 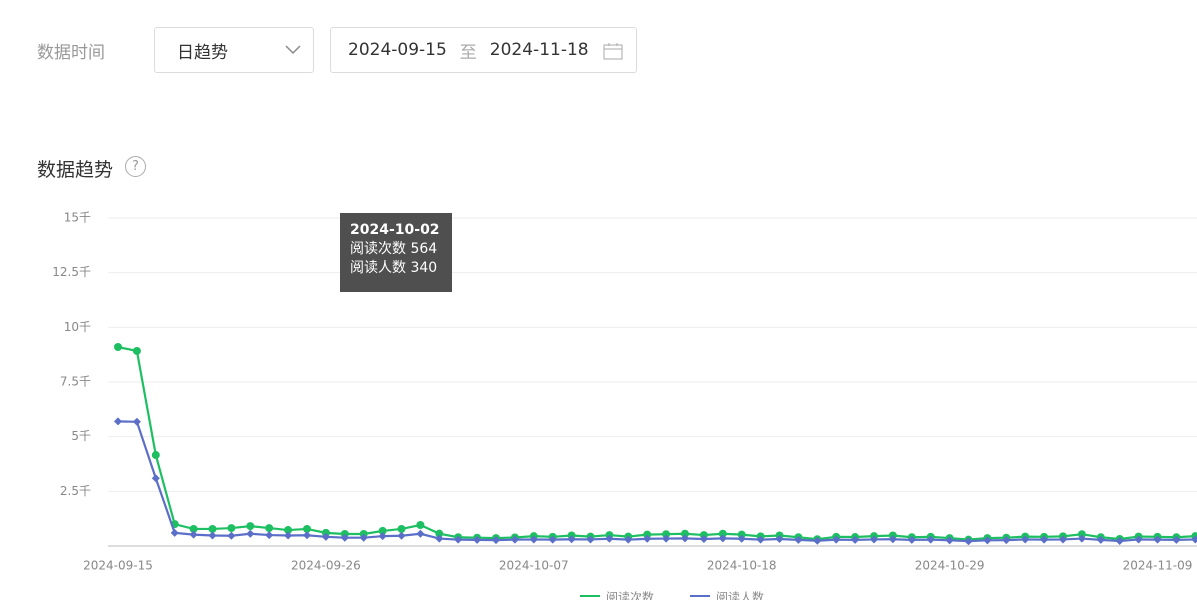 What do you see at coordinates (539, 50) in the screenshot?
I see `end-date: 2024-11-18` at bounding box center [539, 50].